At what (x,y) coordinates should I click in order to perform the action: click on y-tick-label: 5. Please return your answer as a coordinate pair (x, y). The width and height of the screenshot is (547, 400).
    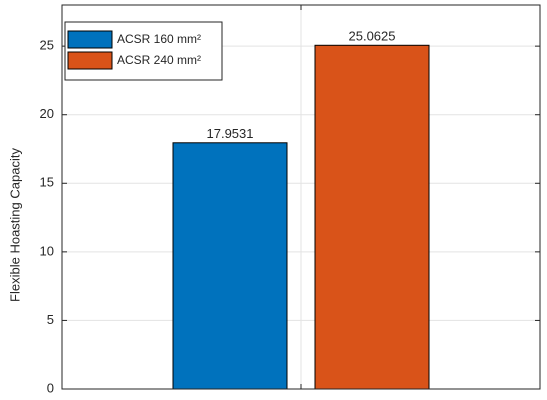
    Looking at the image, I should click on (50, 319).